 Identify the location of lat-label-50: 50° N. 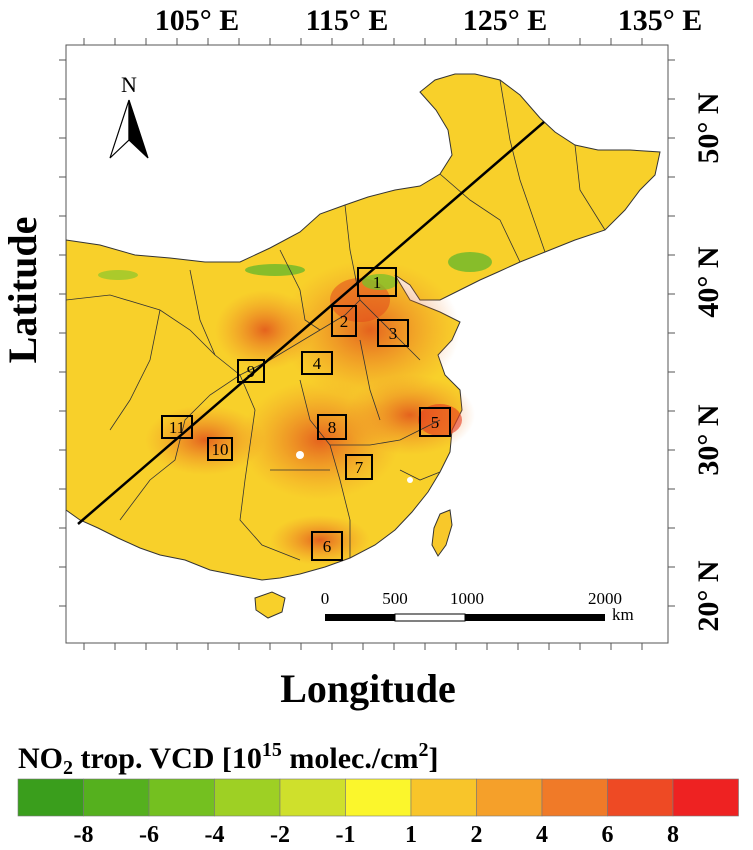
(708, 127).